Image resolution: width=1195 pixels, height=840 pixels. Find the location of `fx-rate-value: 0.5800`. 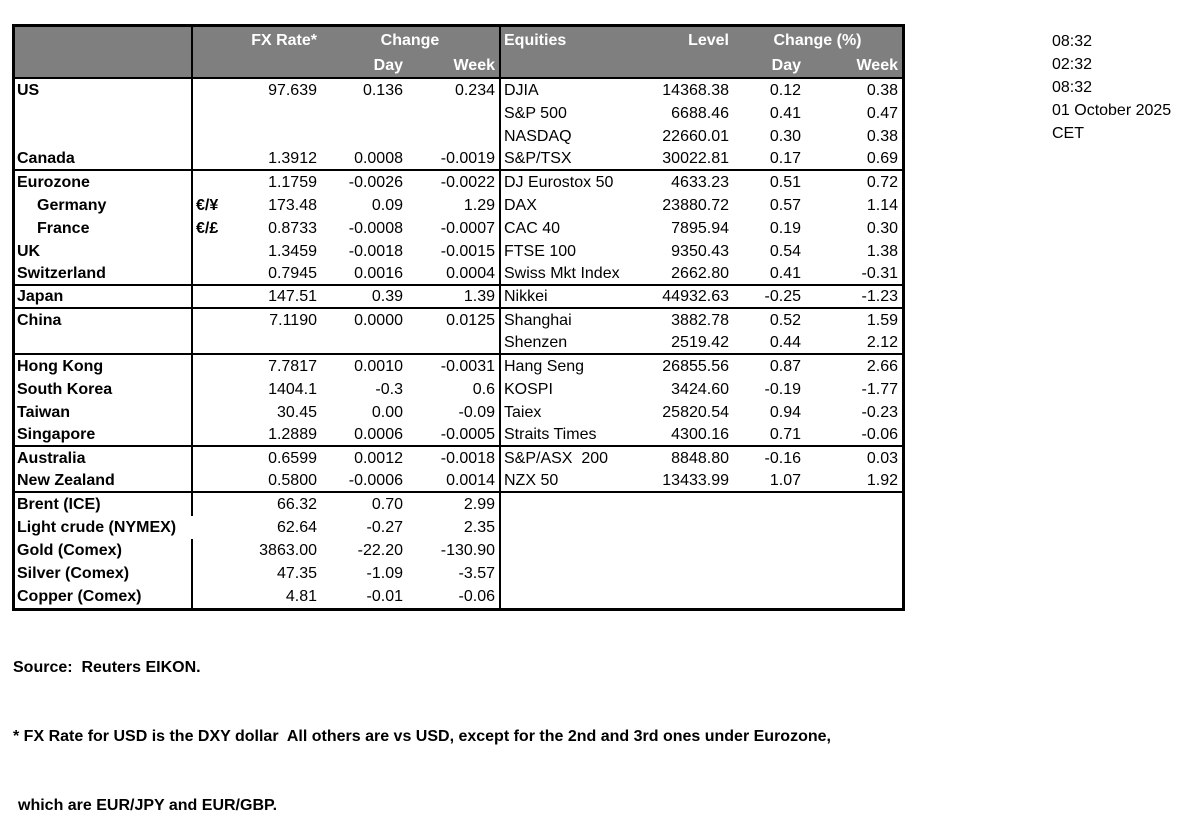

fx-rate-value: 0.5800 is located at coordinates (292, 480).